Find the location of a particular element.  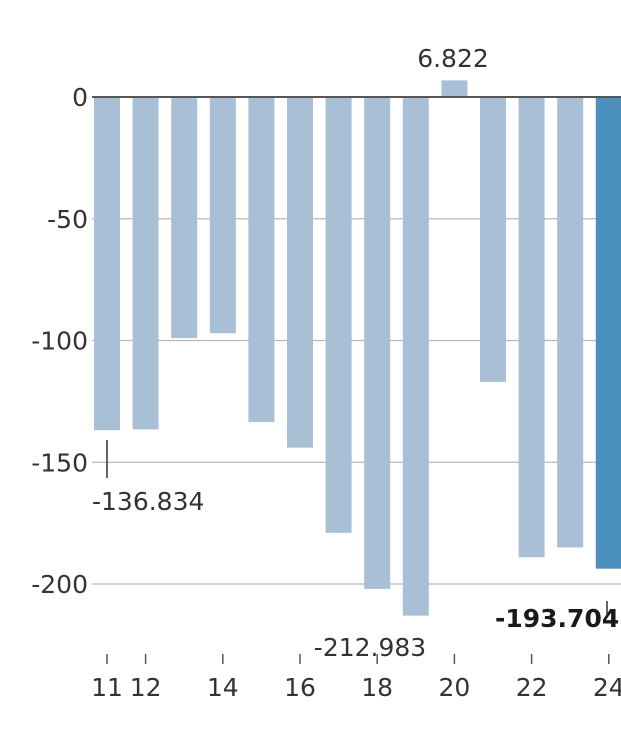

x-tick-label: 14 is located at coordinates (223, 687).